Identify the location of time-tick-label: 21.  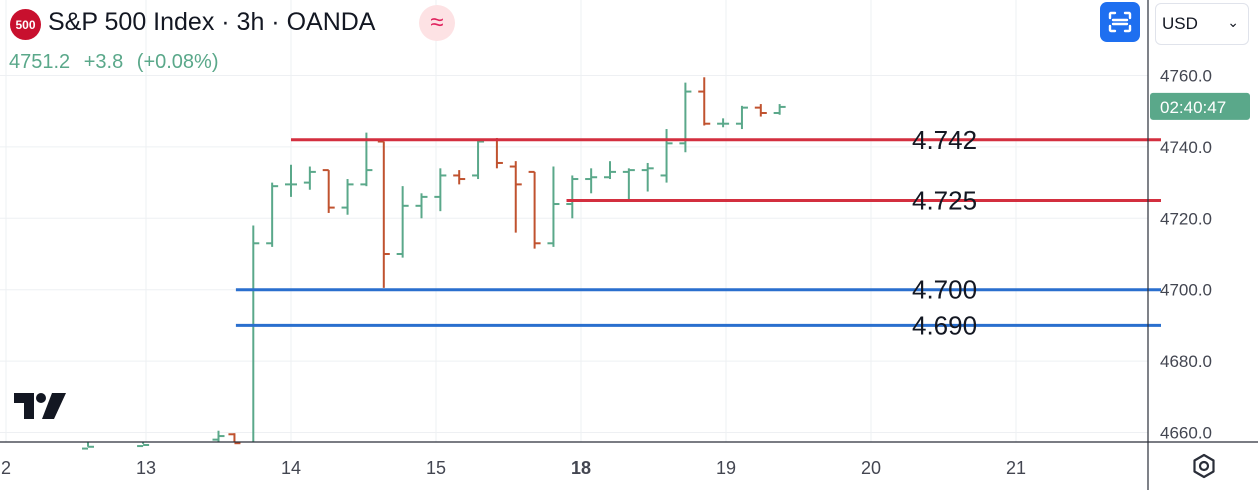
(1016, 468).